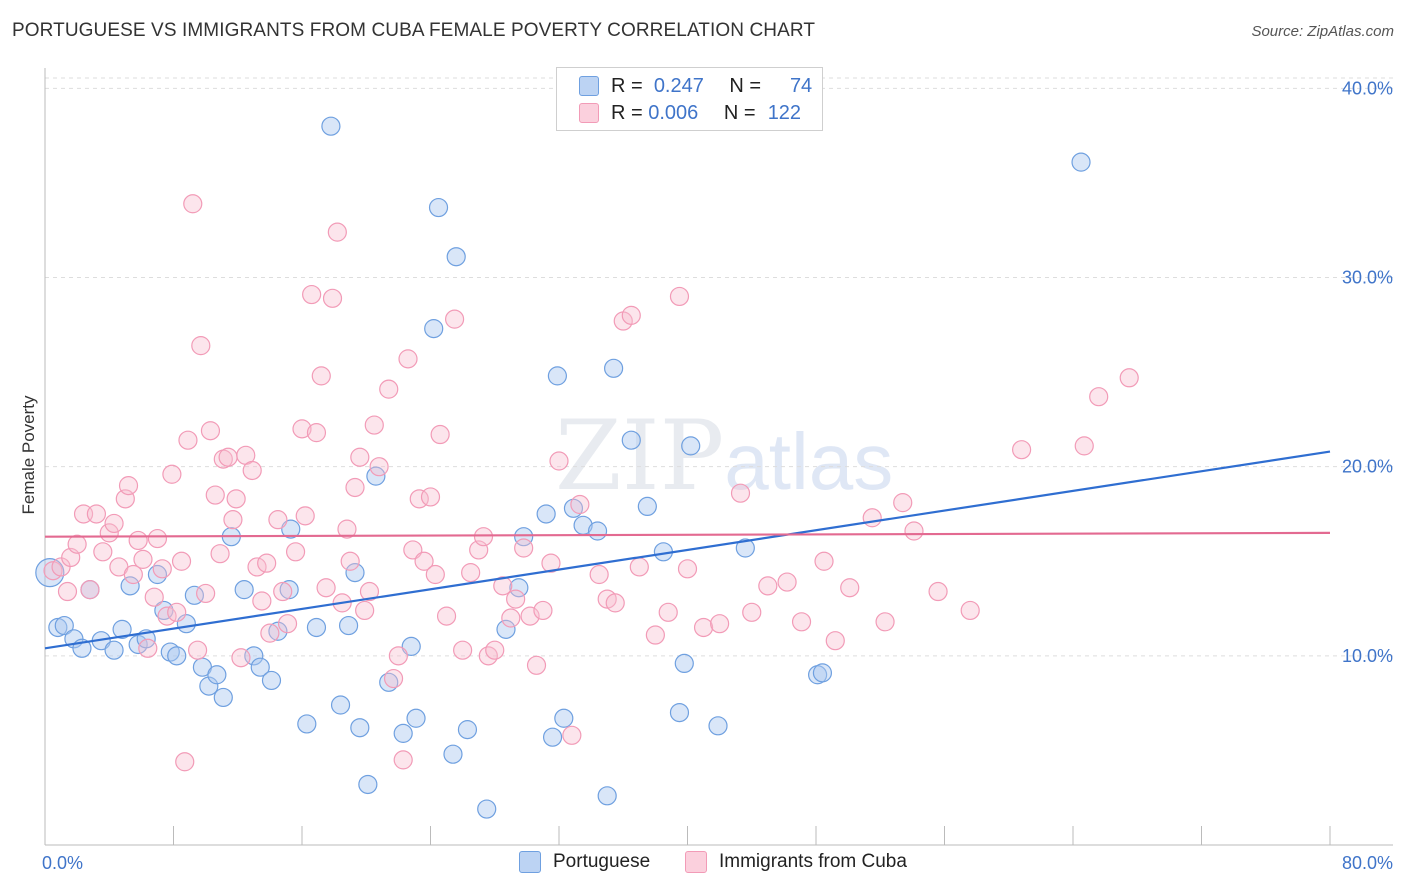  What do you see at coordinates (1367, 656) in the screenshot?
I see `y-tick-label: 10.0%` at bounding box center [1367, 656].